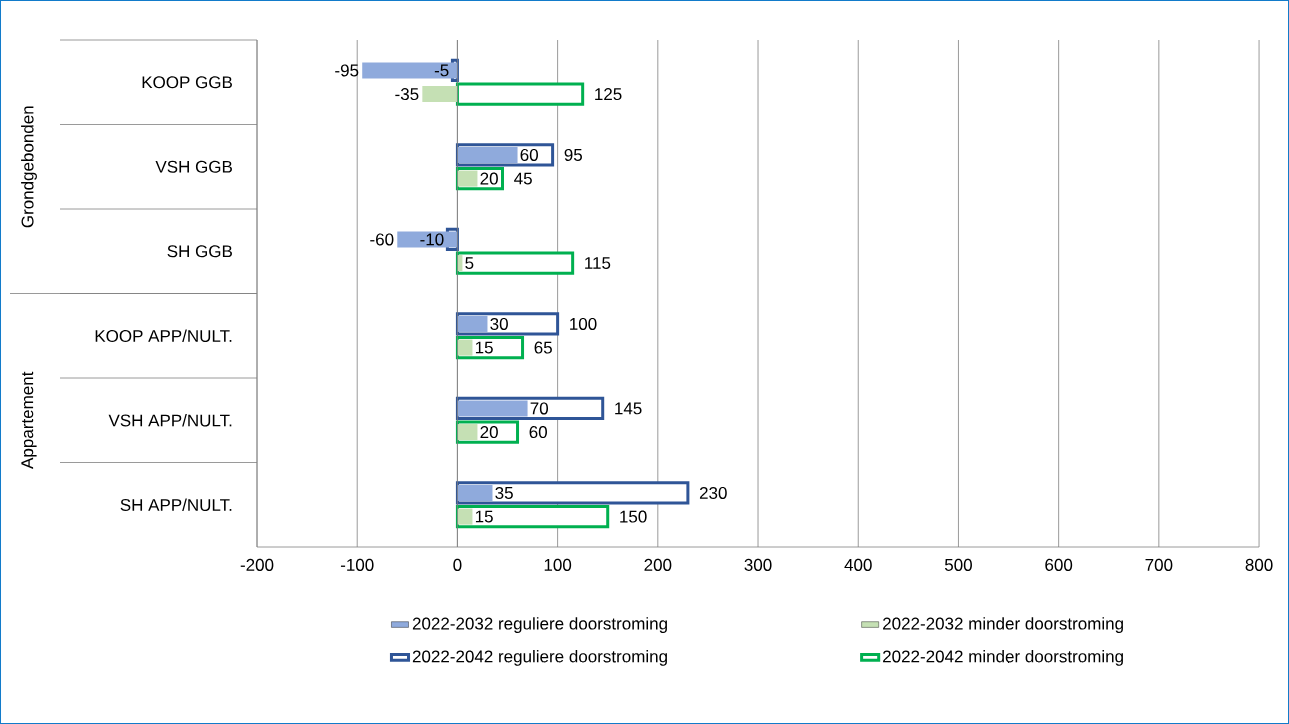 This screenshot has width=1289, height=724. What do you see at coordinates (407, 94) in the screenshot?
I see `data-label: -35` at bounding box center [407, 94].